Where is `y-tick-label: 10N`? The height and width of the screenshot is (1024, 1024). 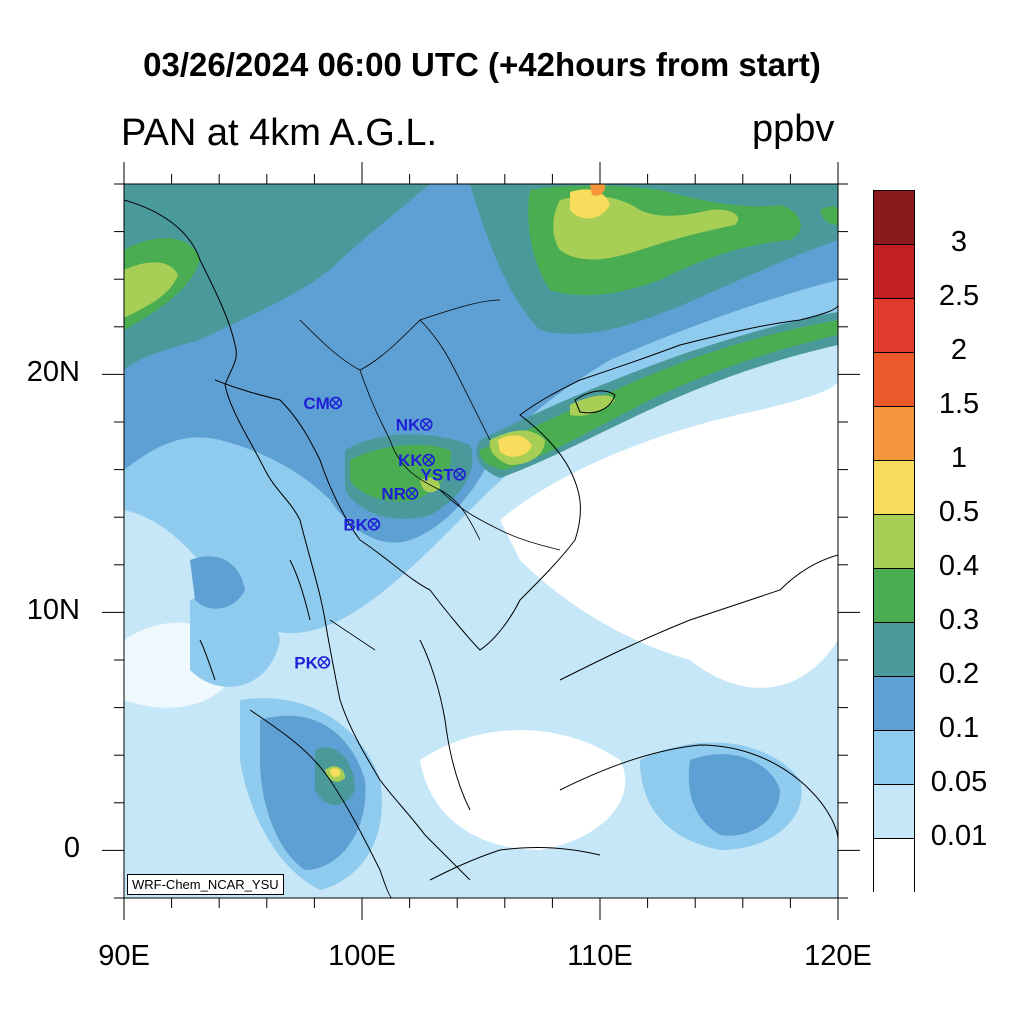
y-tick-label: 10N is located at coordinates (53, 610).